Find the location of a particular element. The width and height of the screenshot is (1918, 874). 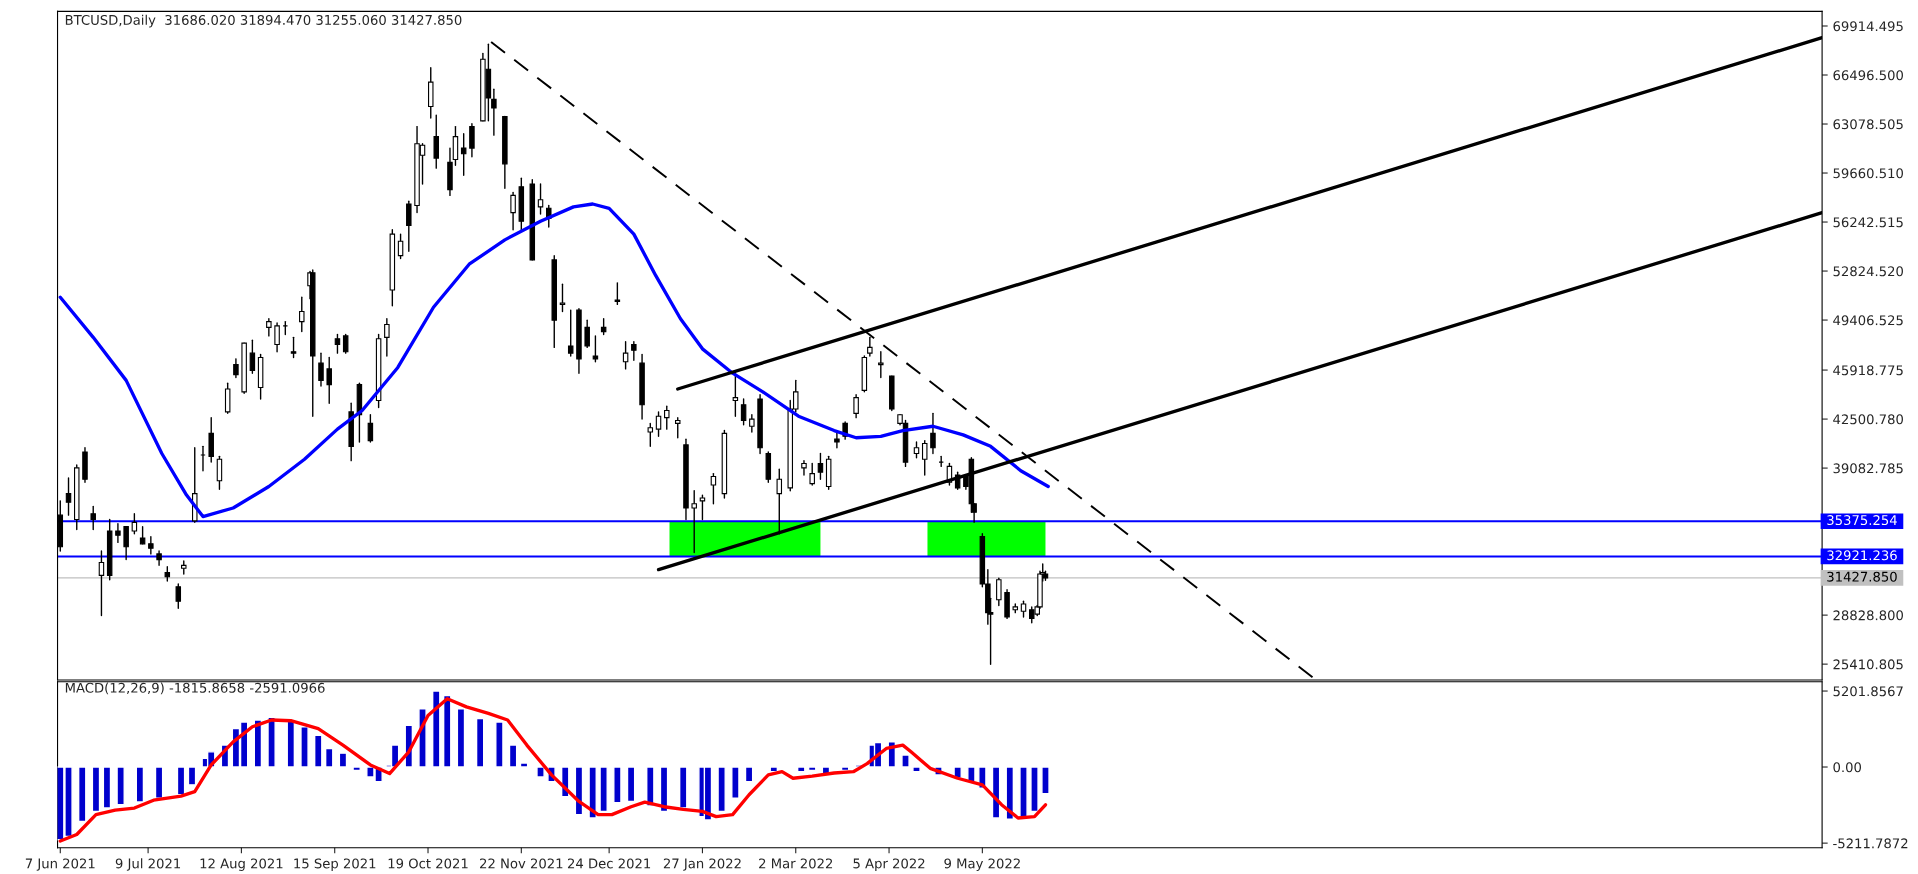

ref-line-label: 35375.254 is located at coordinates (1862, 520).